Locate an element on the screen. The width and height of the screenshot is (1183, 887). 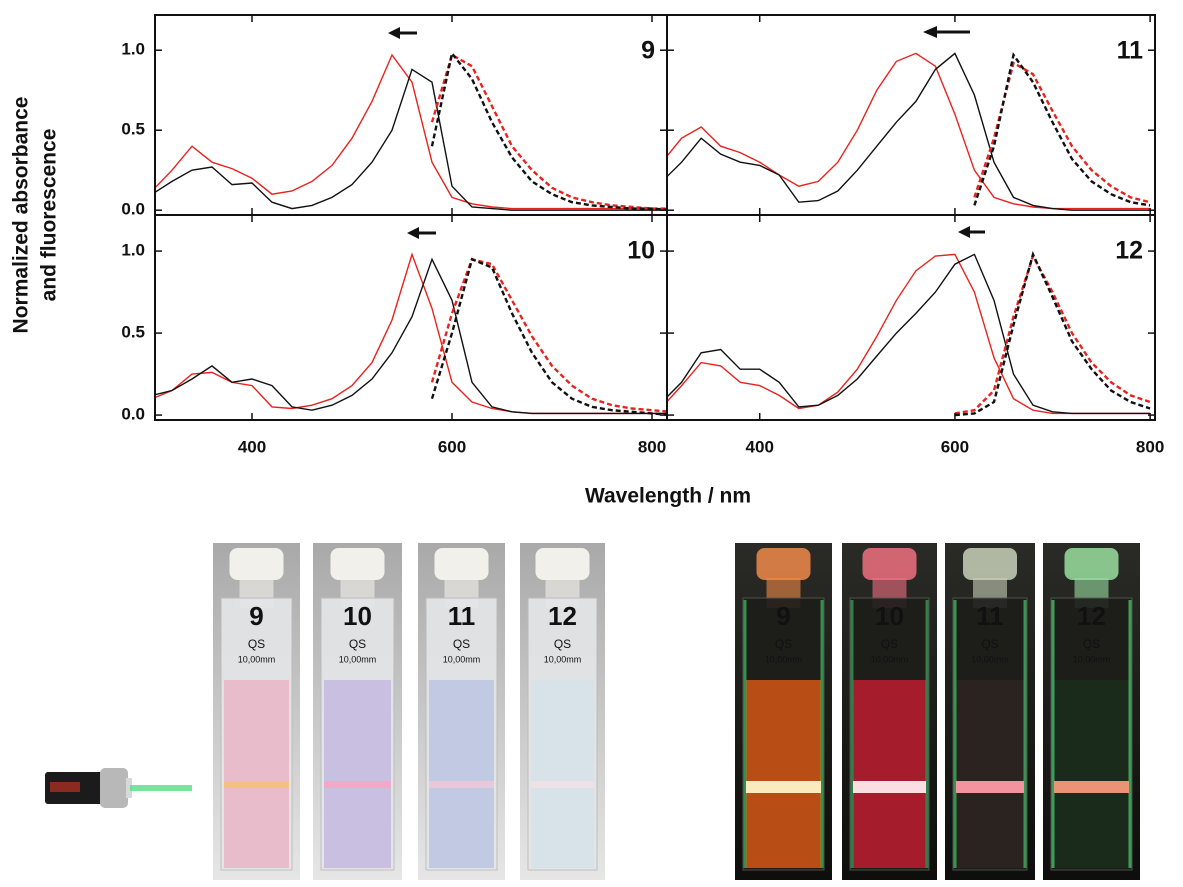
compound-label: 11 is located at coordinates (1130, 51).